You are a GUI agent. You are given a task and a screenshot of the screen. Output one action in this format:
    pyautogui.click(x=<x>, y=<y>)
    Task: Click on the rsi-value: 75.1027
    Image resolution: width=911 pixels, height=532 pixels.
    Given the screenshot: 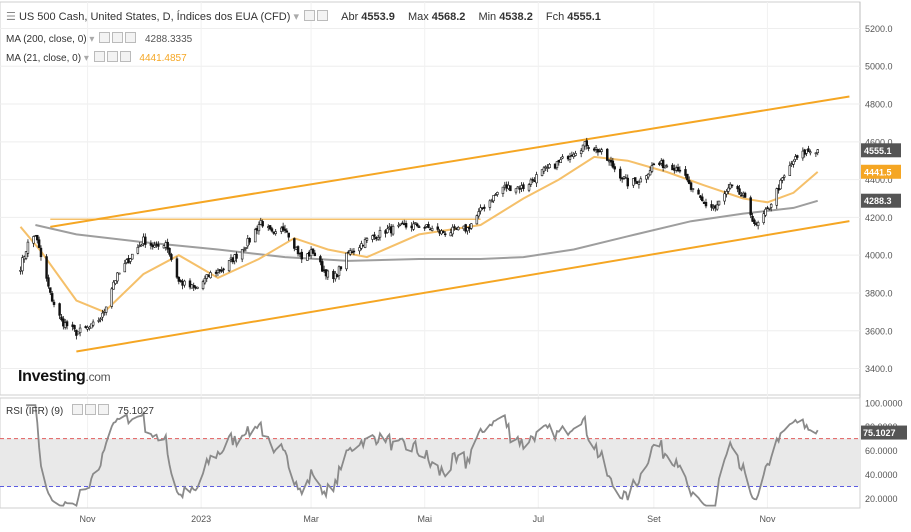 What is the action you would take?
    pyautogui.click(x=135, y=411)
    